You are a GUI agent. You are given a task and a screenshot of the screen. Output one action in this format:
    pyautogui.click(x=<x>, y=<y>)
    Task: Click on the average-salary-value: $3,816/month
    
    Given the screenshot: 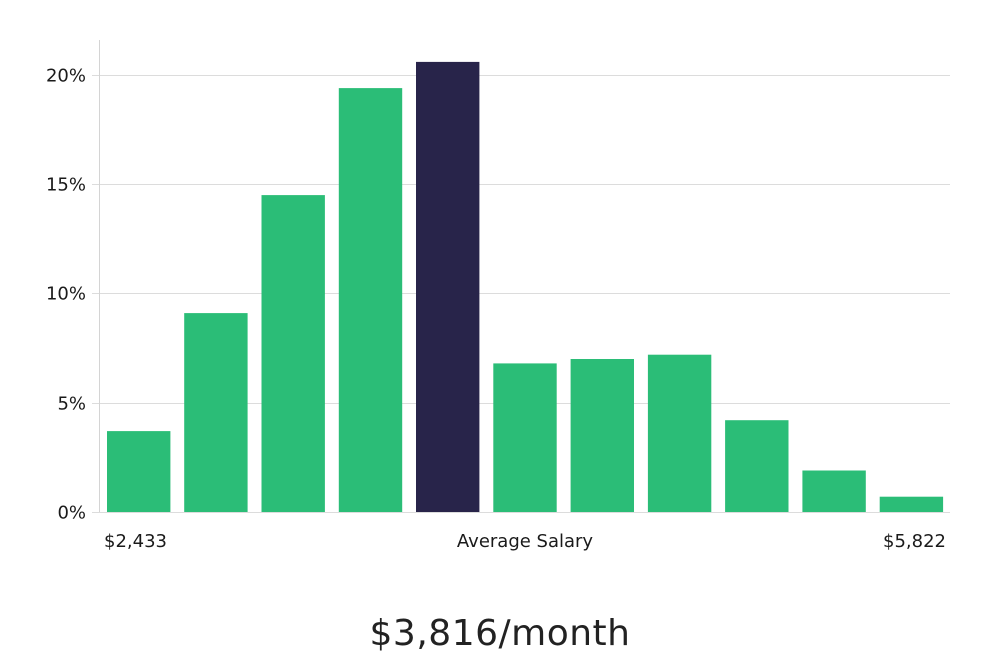 What is the action you would take?
    pyautogui.click(x=500, y=633)
    